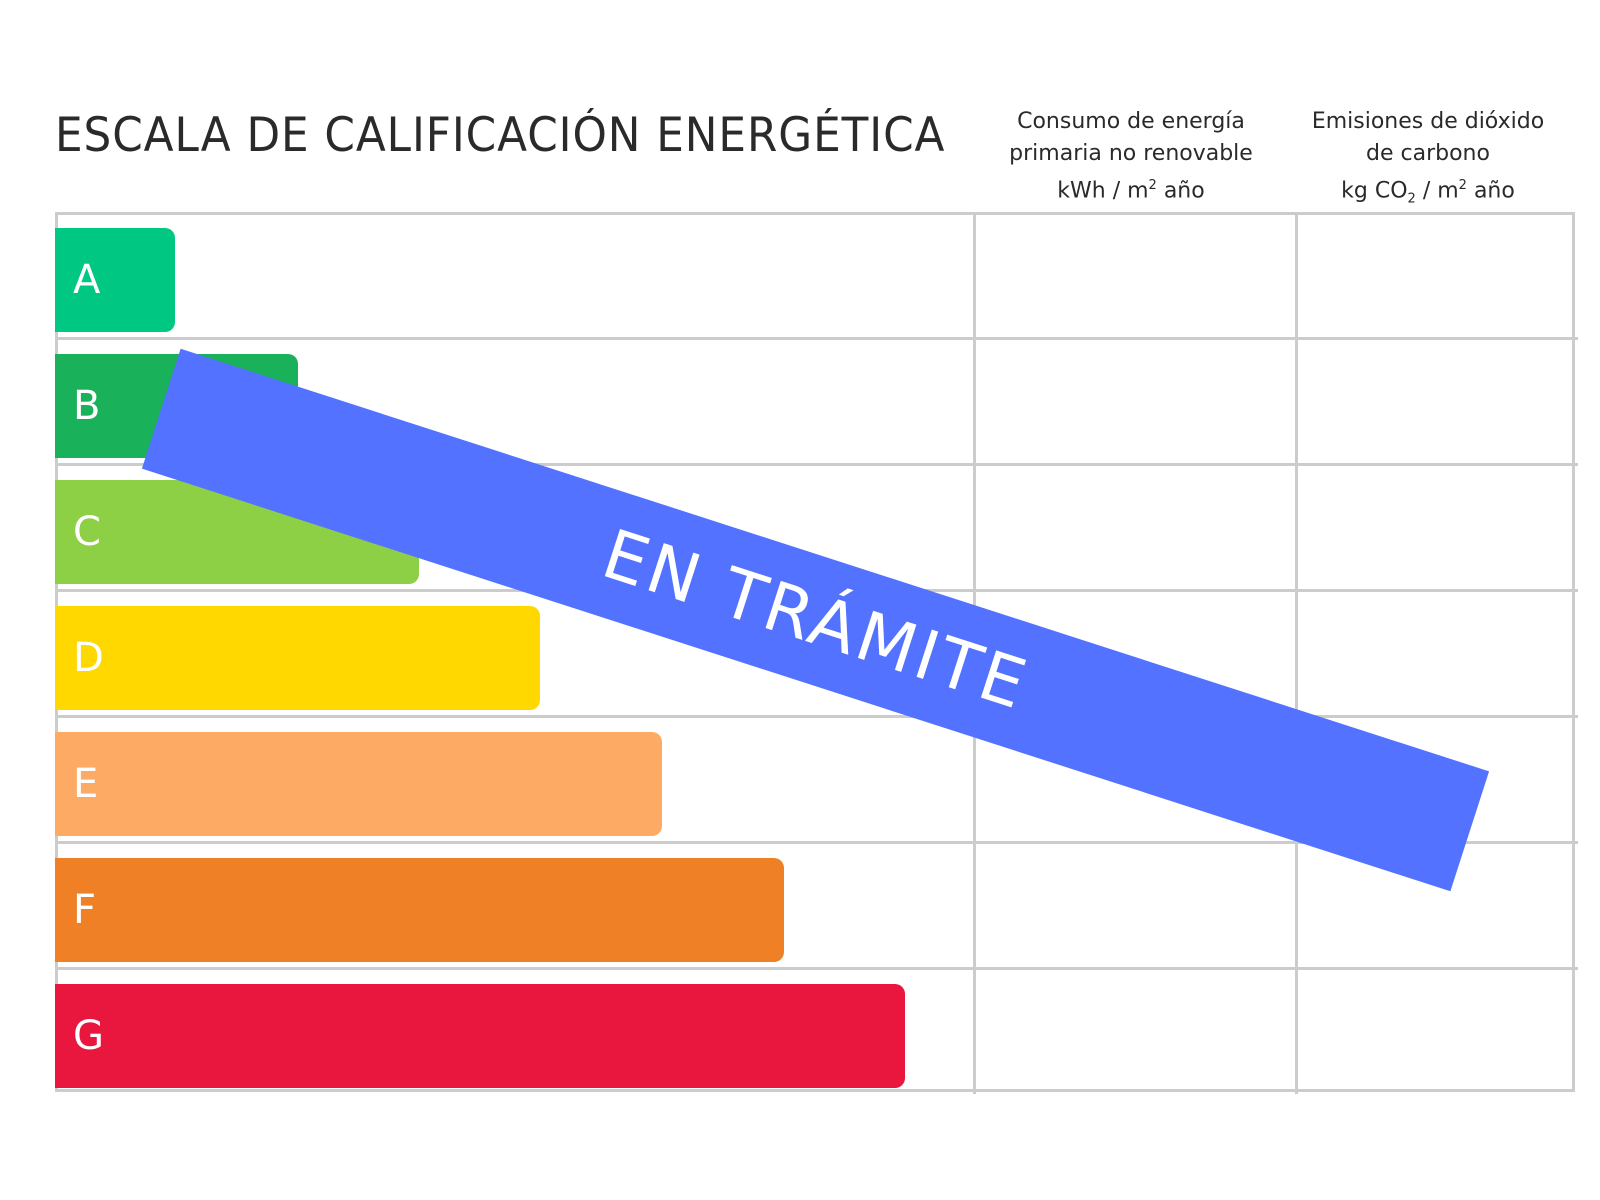 This screenshot has height=1200, width=1600. Describe the element at coordinates (480, 1036) in the screenshot. I see `rating-bar-g: G` at that location.